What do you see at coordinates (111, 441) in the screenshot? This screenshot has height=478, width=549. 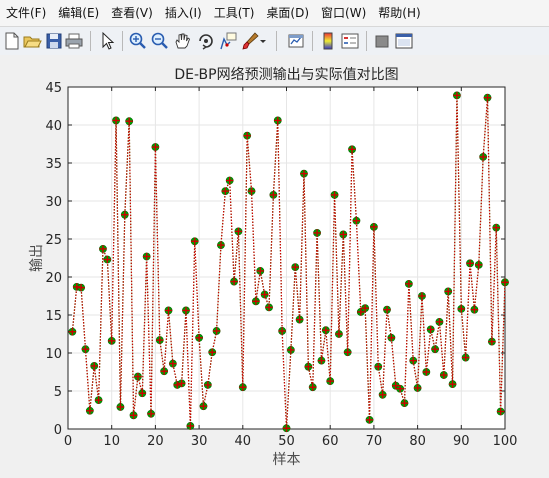 I see `x-tick-label: 10` at bounding box center [111, 441].